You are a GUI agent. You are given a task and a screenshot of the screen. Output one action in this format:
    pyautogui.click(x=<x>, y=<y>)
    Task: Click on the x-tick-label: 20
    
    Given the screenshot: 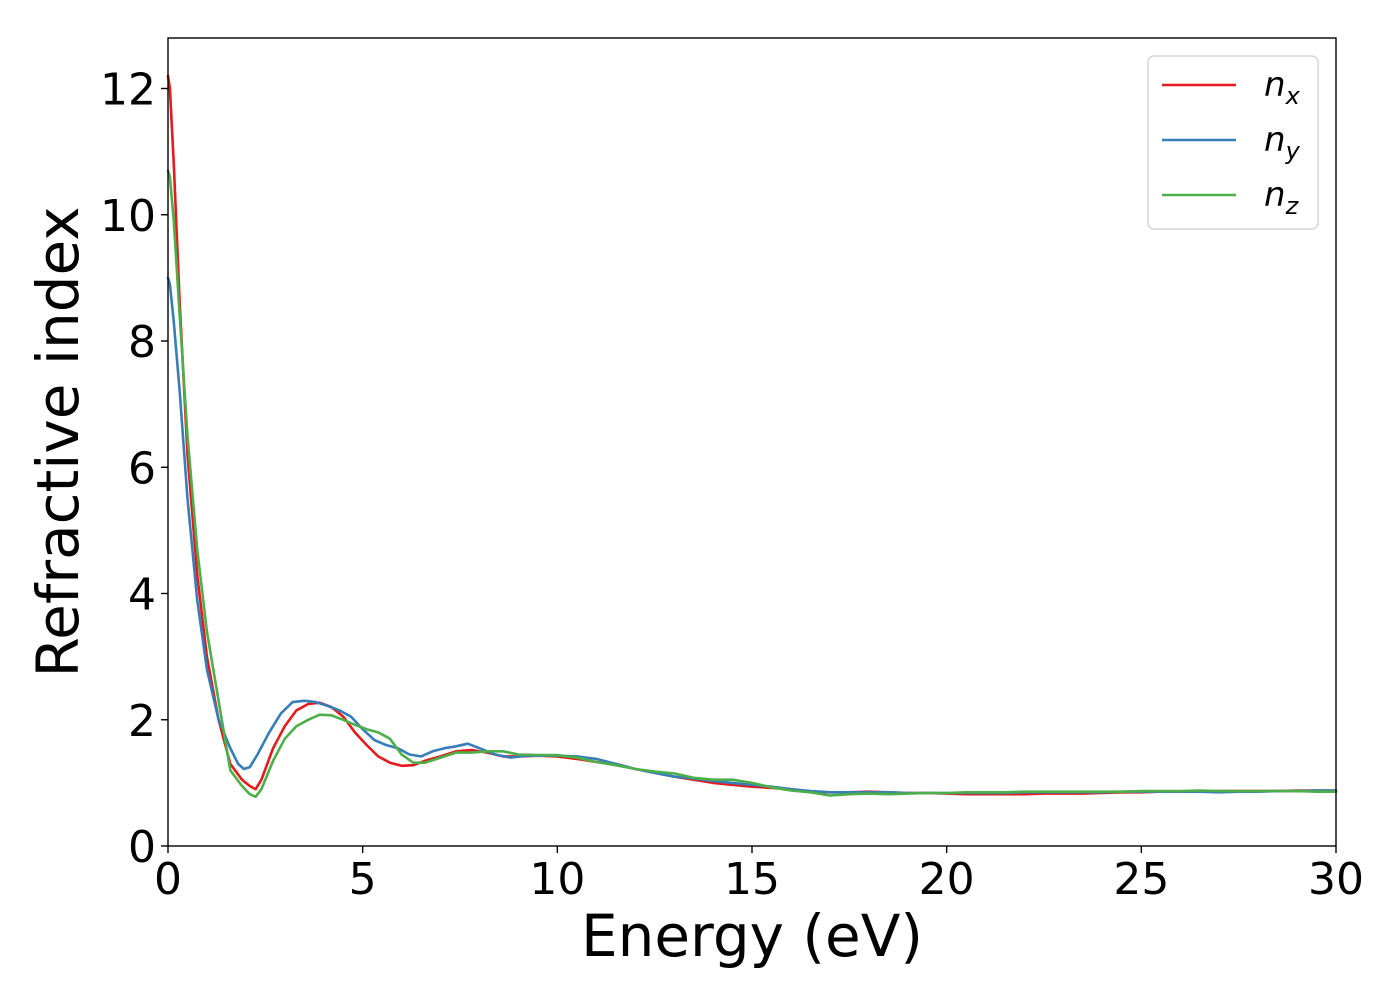 What is the action you would take?
    pyautogui.click(x=947, y=879)
    